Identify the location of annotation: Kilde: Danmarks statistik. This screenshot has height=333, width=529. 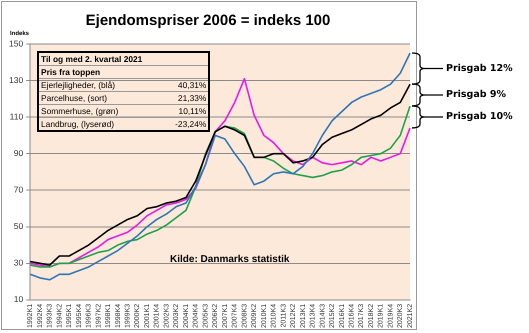
(230, 259).